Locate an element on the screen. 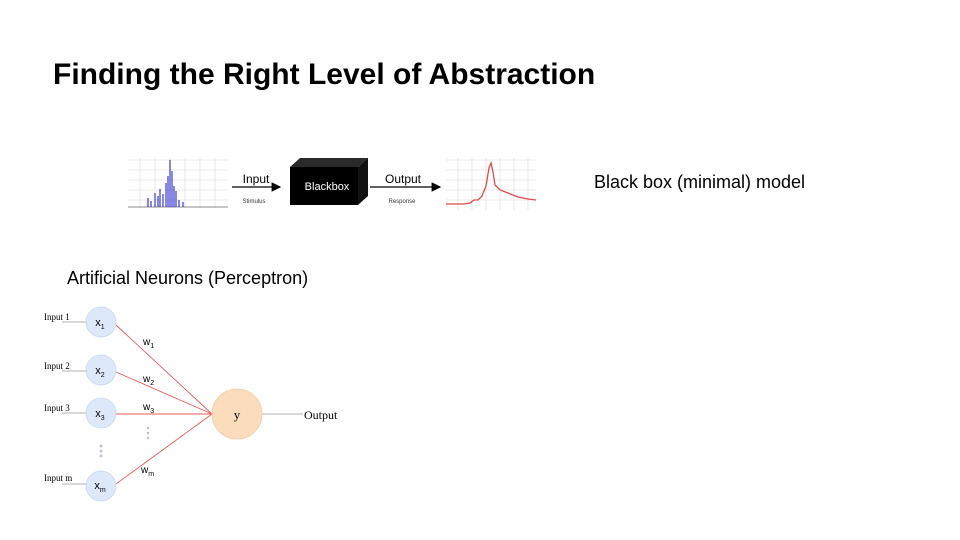 The height and width of the screenshot is (540, 960). node-label-2: x2 is located at coordinates (100, 372).